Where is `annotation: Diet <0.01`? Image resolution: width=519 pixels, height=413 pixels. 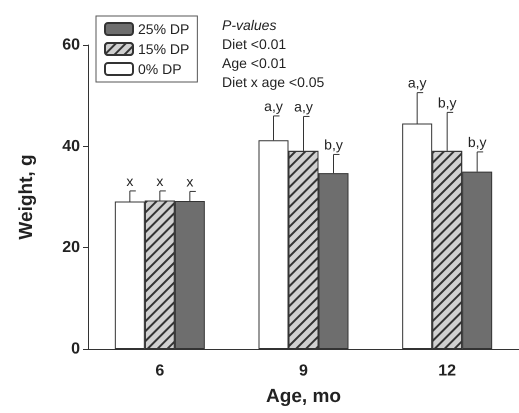
annotation: Diet <0.01 is located at coordinates (254, 44).